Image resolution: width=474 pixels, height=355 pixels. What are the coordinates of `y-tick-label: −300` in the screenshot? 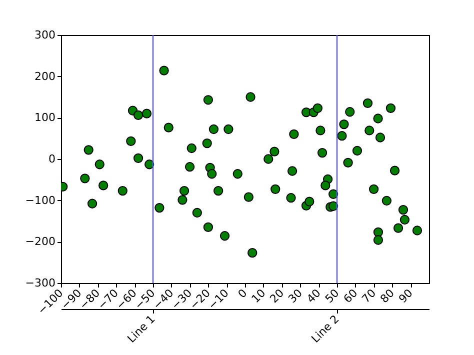 It's located at (40, 283).